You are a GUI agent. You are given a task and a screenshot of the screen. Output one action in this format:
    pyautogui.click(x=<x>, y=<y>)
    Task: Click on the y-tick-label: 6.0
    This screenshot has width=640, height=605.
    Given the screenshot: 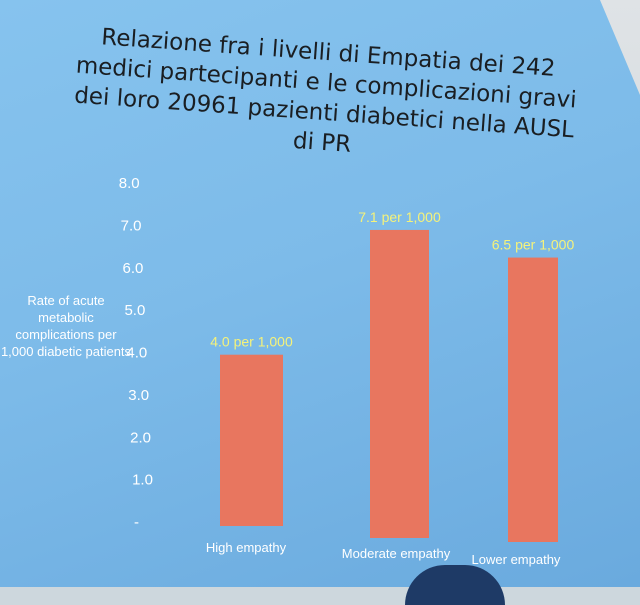 What is the action you would take?
    pyautogui.click(x=133, y=268)
    